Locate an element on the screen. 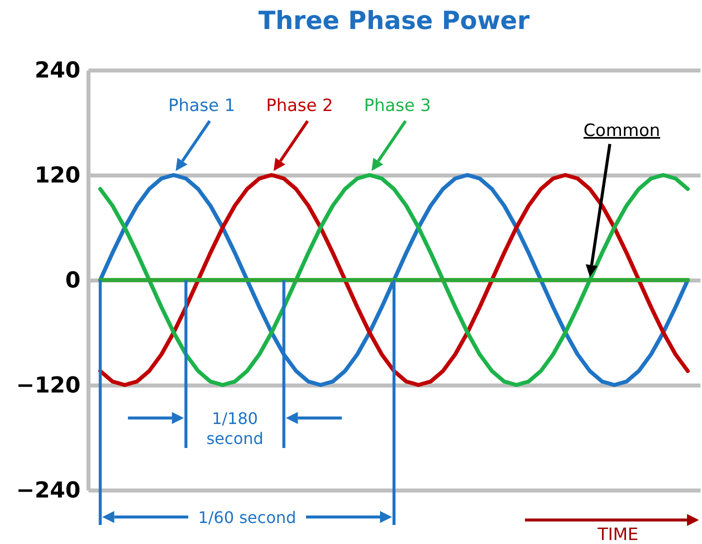 This screenshot has width=702, height=544. text: Phase 3 is located at coordinates (398, 106).